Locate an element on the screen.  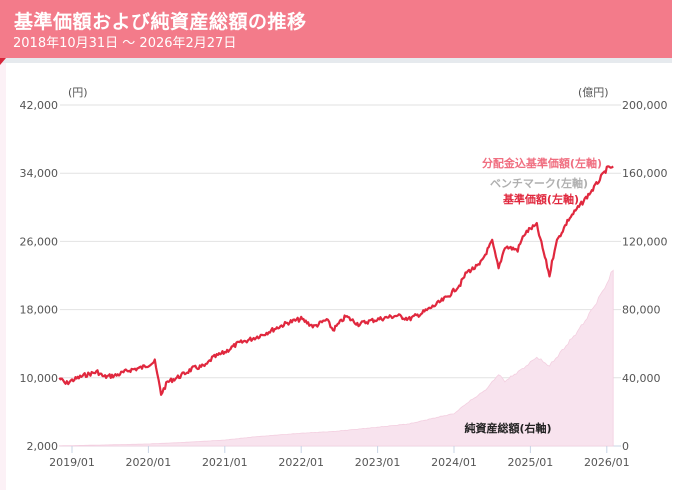
left-axis-tick: 18,000 is located at coordinates (39, 310).